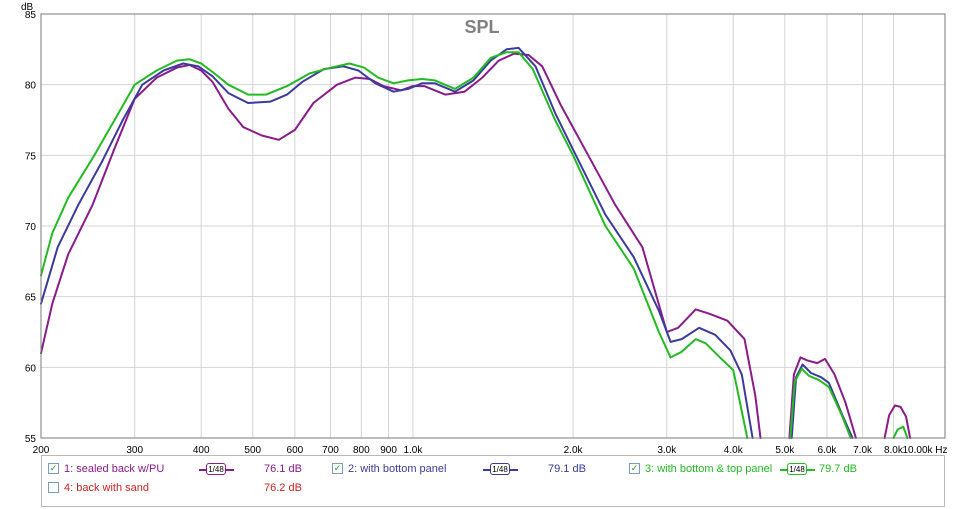  Describe the element at coordinates (31, 86) in the screenshot. I see `y-tick-label: 80` at that location.